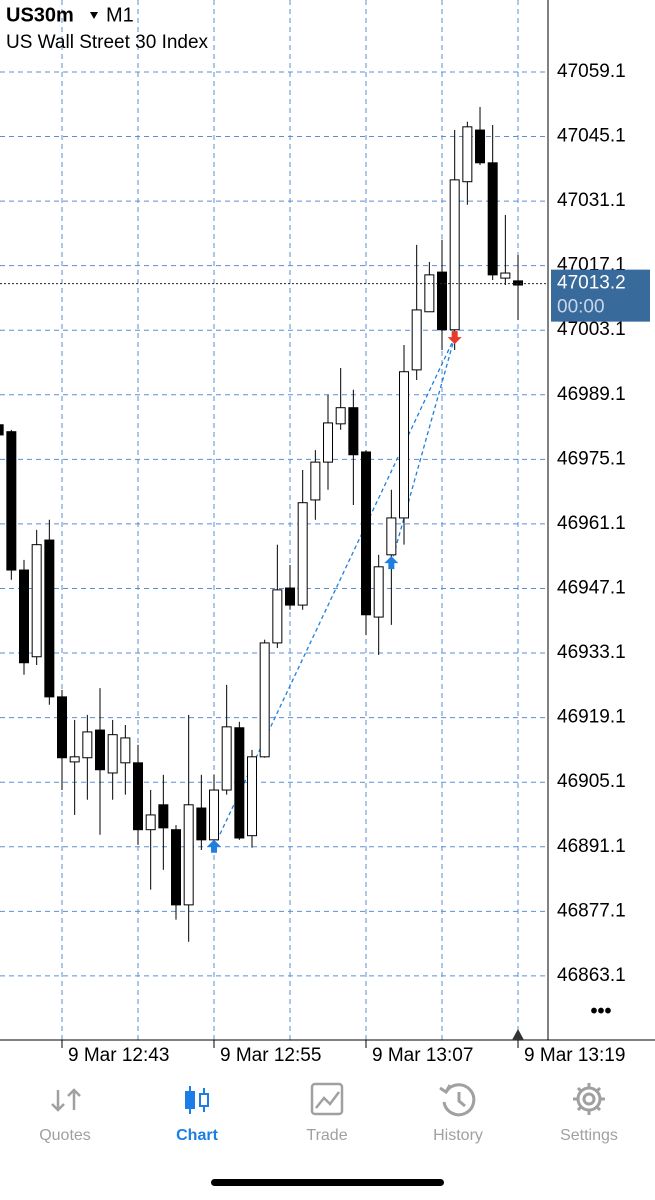 This screenshot has width=655, height=1200. Describe the element at coordinates (600, 1011) in the screenshot. I see `menu-button: •••` at that location.